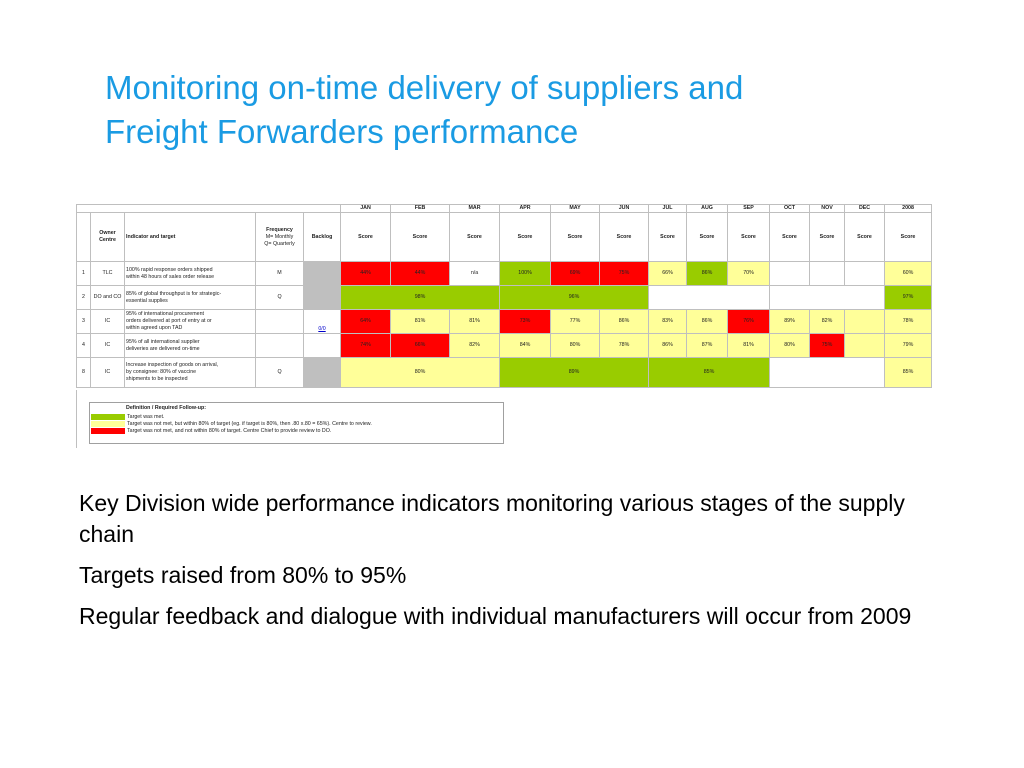 The width and height of the screenshot is (1024, 768). Describe the element at coordinates (172, 365) in the screenshot. I see `indicator-line: Increase inspection of goods on arrival,` at that location.